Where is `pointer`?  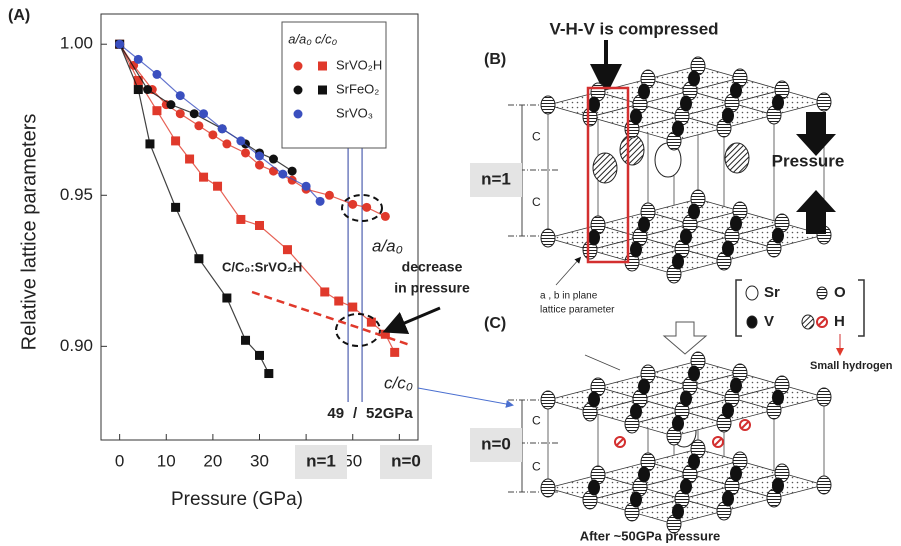
pointer is located at coordinates (568, 271).